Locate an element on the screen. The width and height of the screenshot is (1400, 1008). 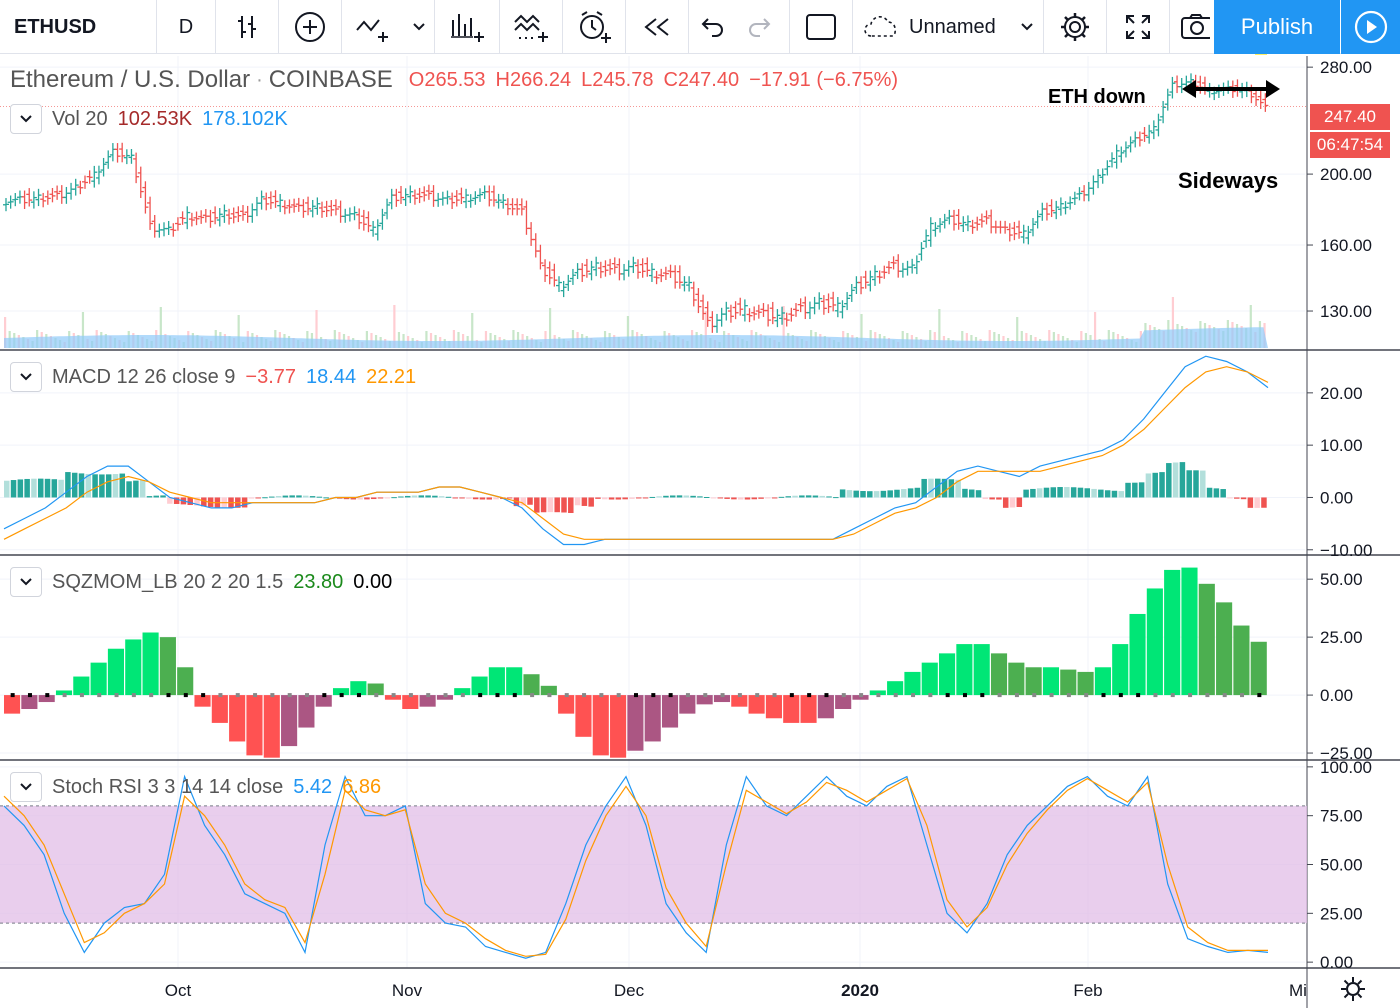
replay-icon is located at coordinates (657, 27).